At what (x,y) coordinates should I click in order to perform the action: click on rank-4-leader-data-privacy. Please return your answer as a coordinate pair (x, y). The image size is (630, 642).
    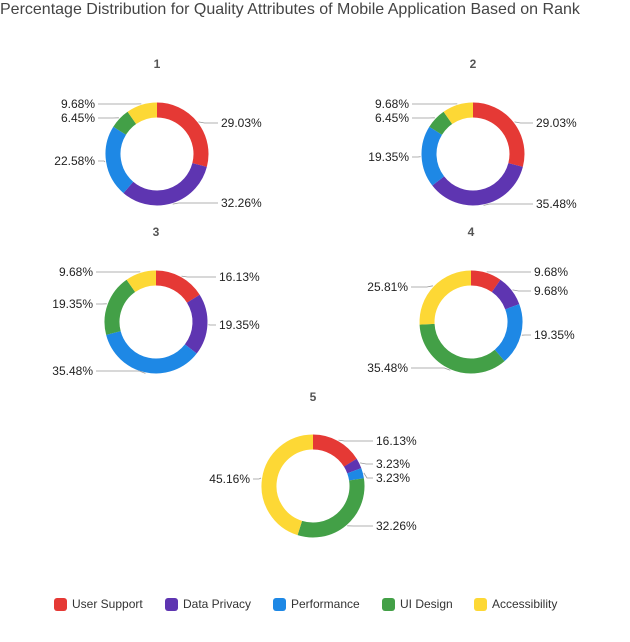
    Looking at the image, I should click on (521, 290).